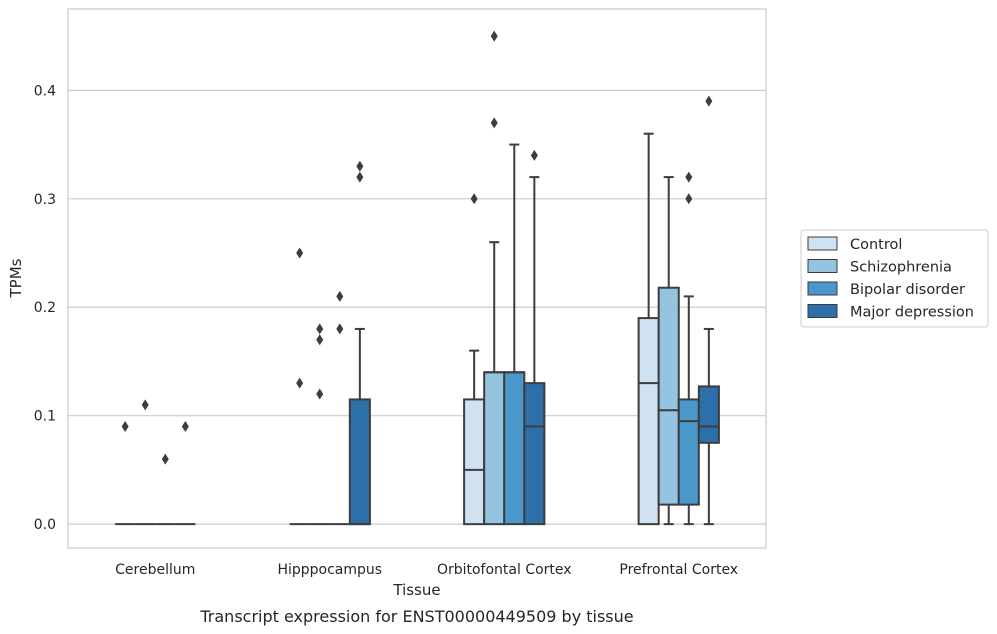  I want to click on x-tick-label: Orbitofontal Cortex, so click(504, 570).